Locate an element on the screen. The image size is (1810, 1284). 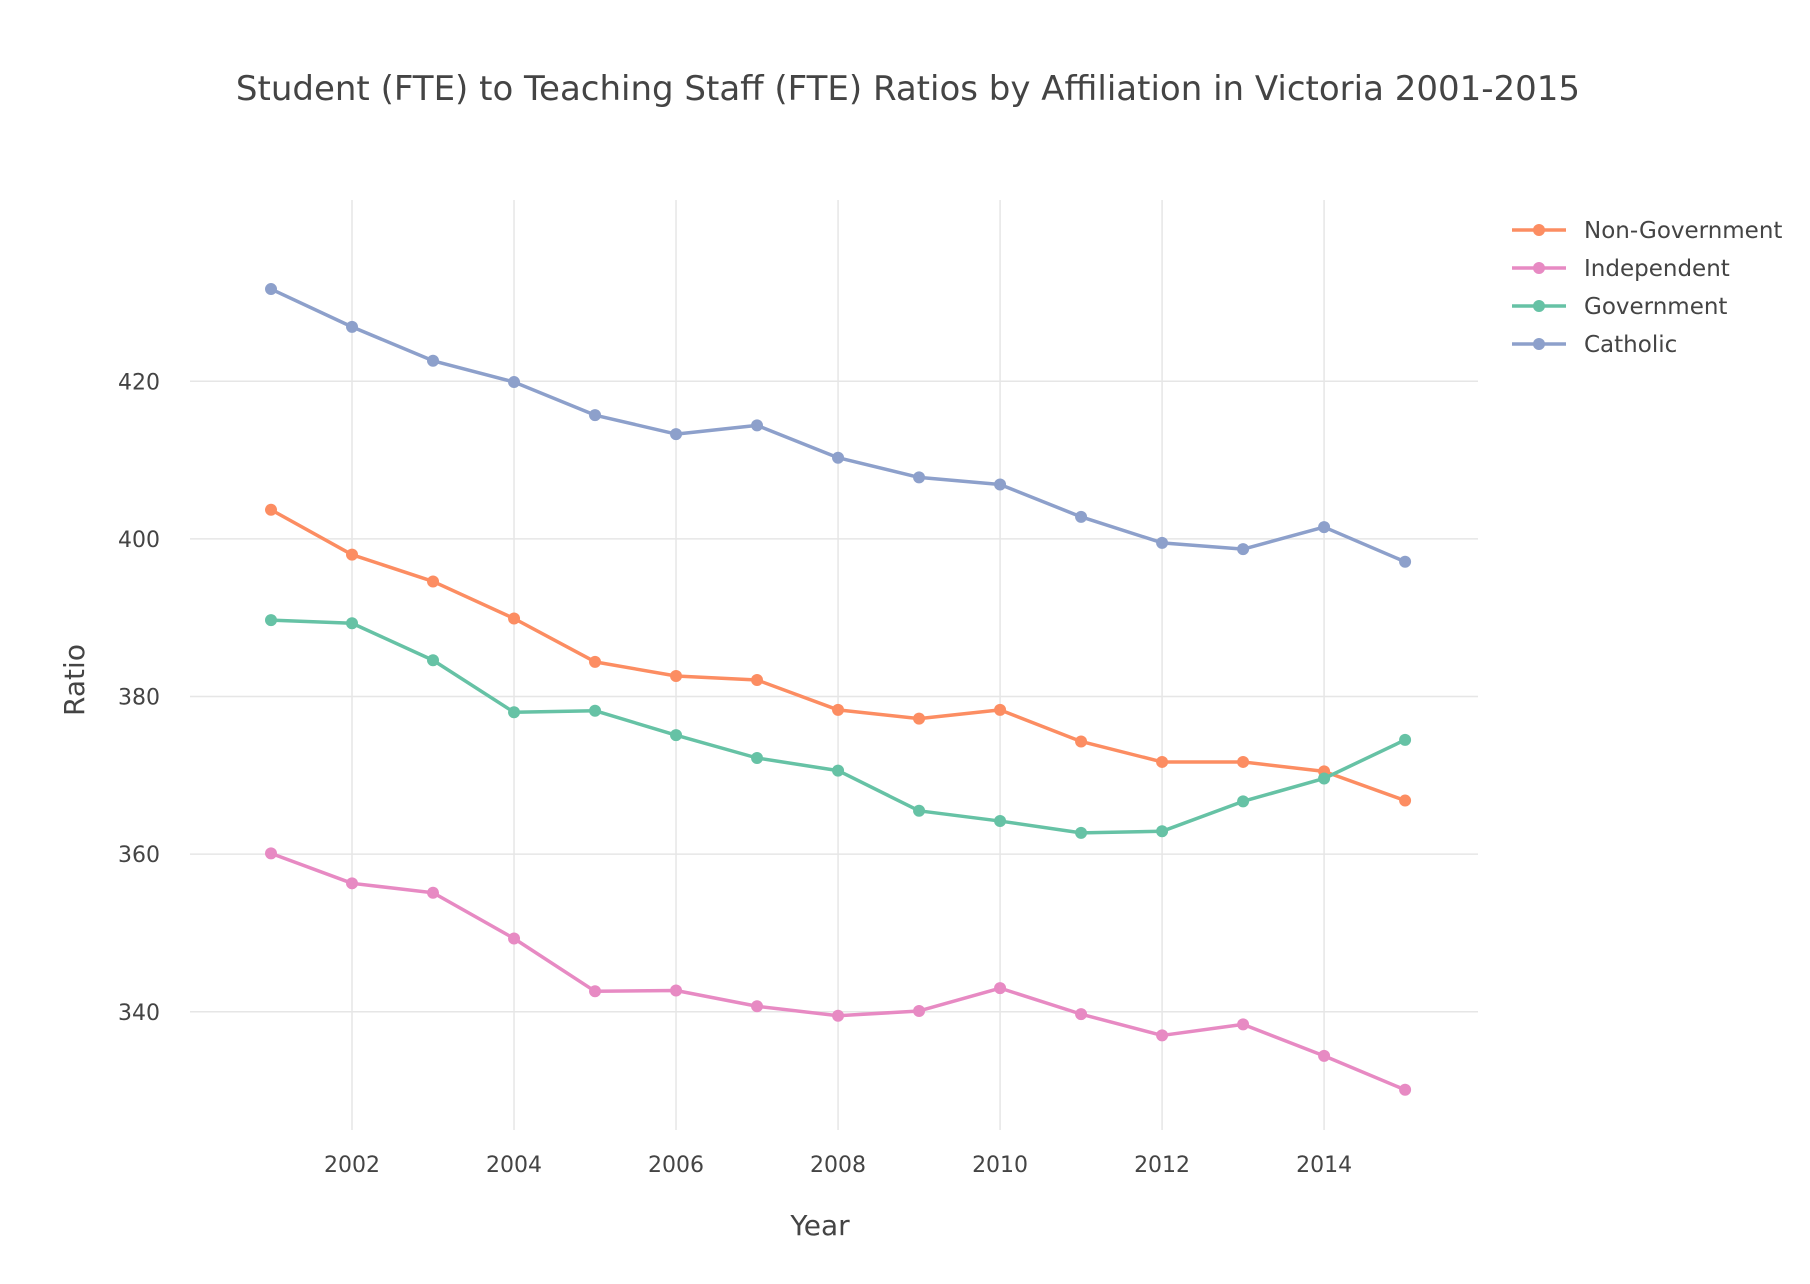
x-tick-label: 2008 is located at coordinates (838, 1165).